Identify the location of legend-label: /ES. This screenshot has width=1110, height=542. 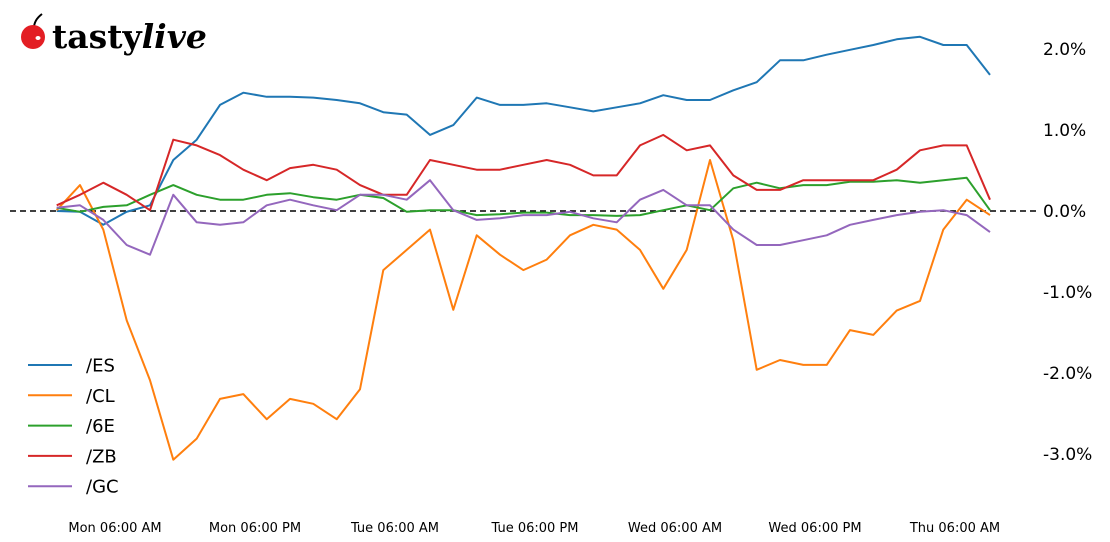
(100, 366).